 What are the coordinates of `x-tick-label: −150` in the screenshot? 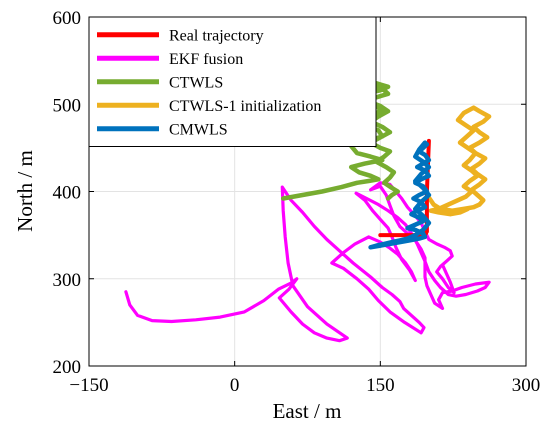 It's located at (88, 385).